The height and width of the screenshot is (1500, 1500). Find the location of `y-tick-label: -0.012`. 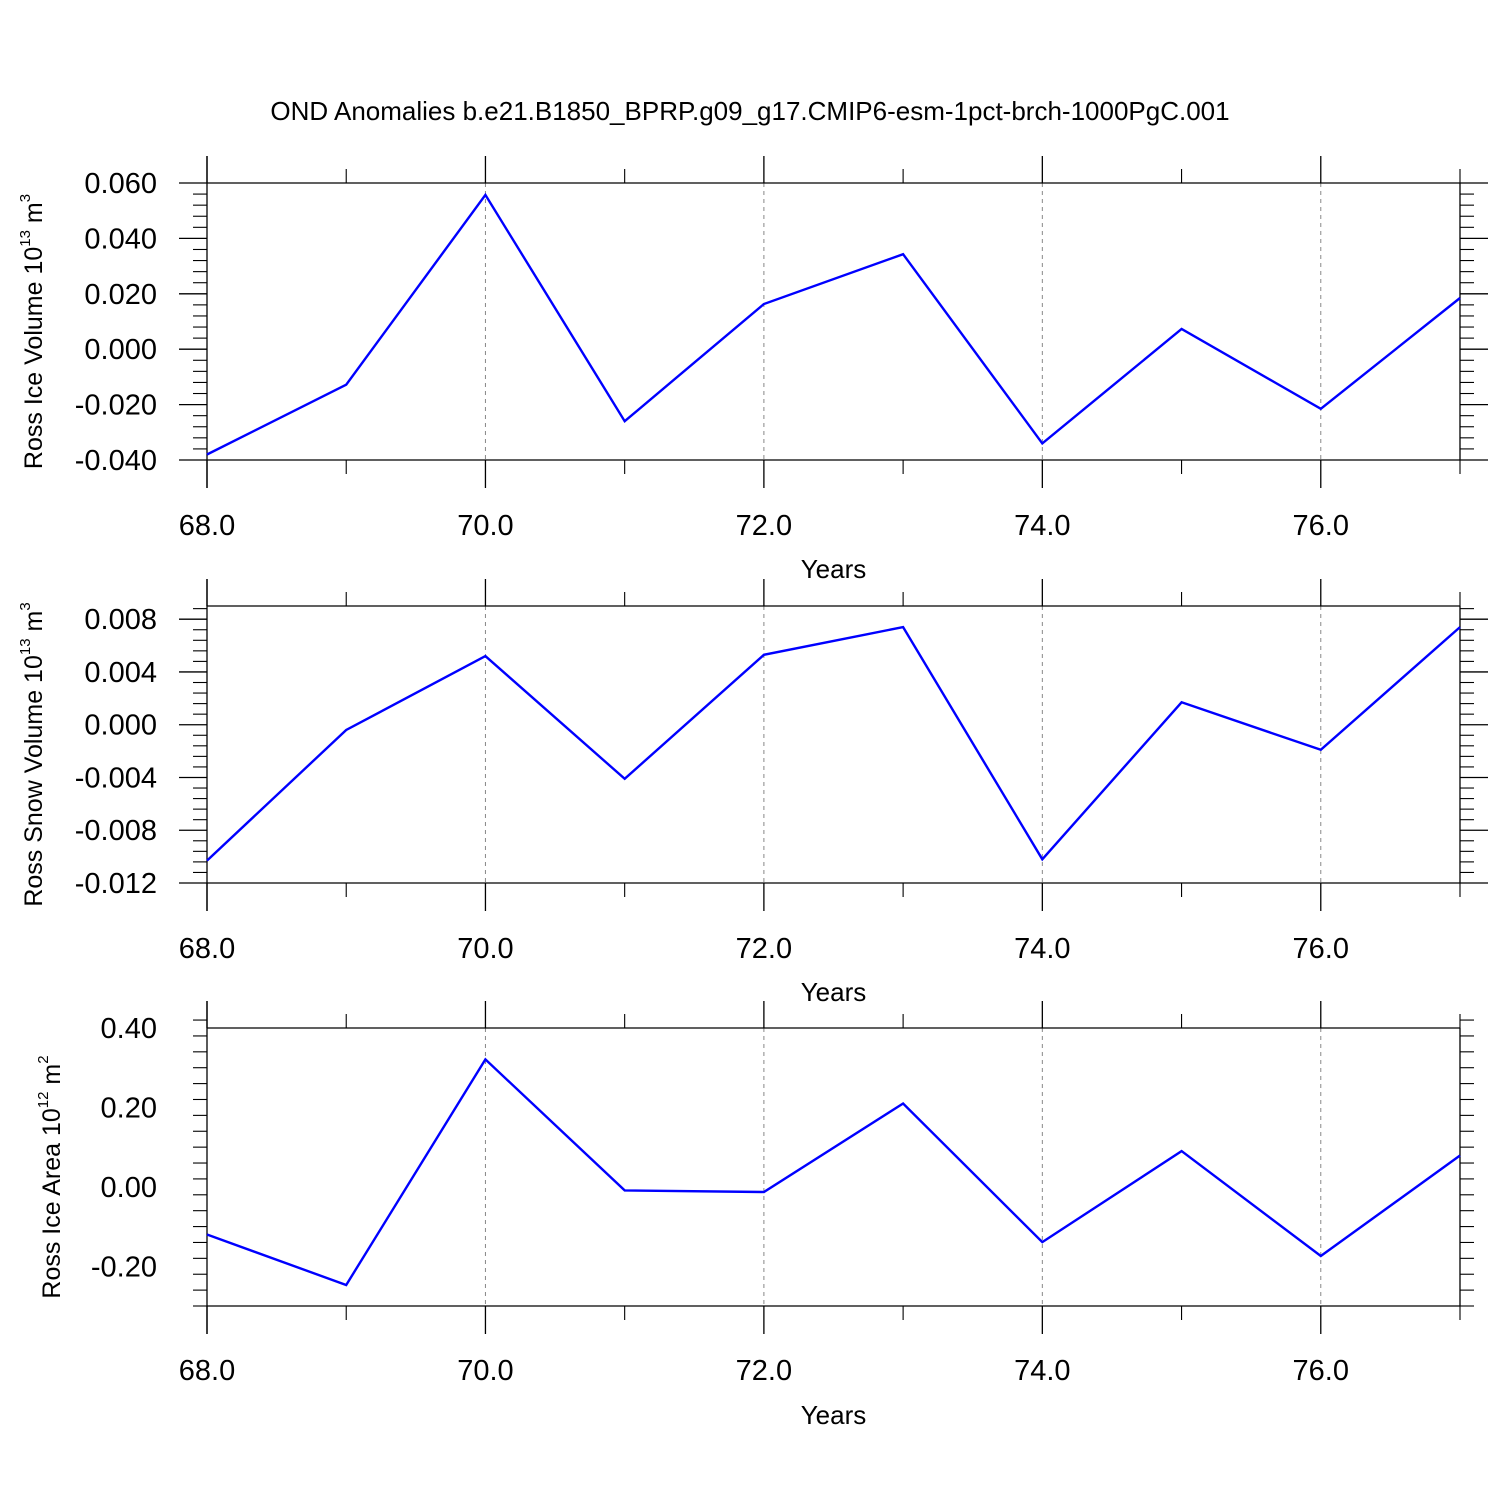

y-tick-label: -0.012 is located at coordinates (116, 884).